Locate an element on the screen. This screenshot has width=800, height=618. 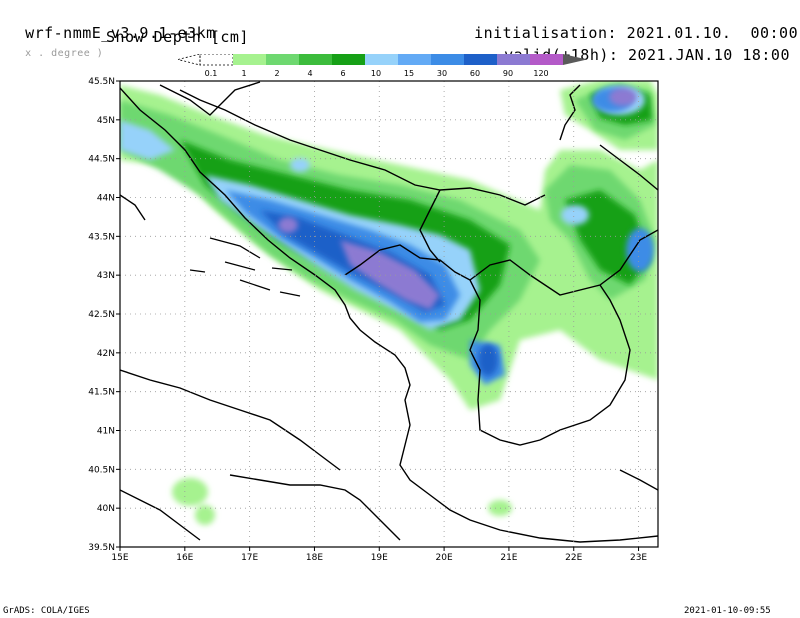
init-time: initialisation: 2021.01.10. 00:00 UTC is located at coordinates (627, 24).